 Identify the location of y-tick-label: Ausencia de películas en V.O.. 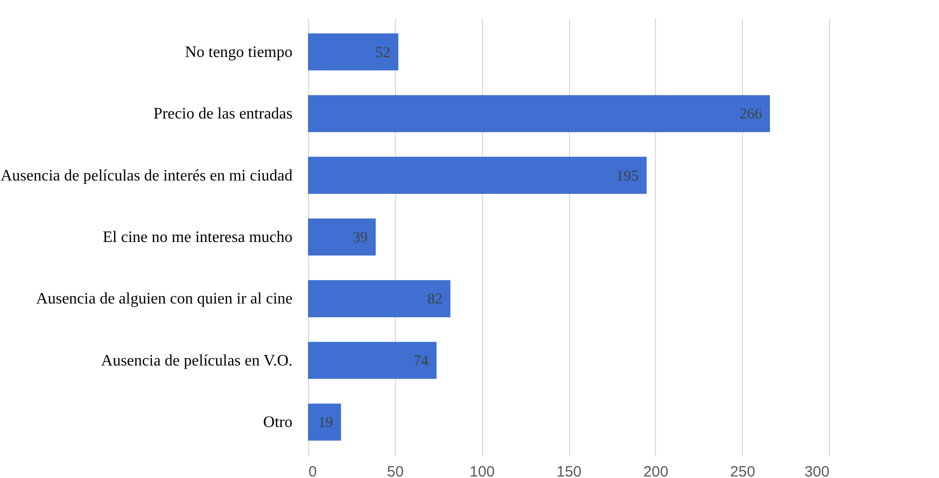
(196, 361).